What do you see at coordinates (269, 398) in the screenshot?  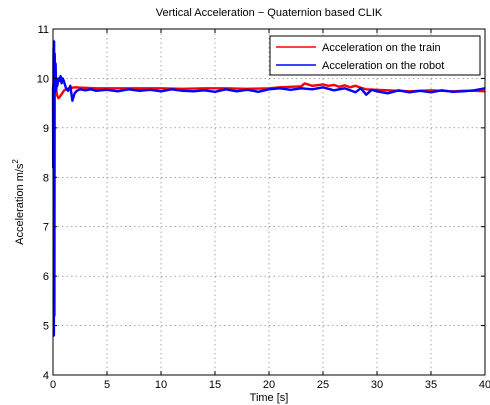 I see `x-axis-label: Time [s]` at bounding box center [269, 398].